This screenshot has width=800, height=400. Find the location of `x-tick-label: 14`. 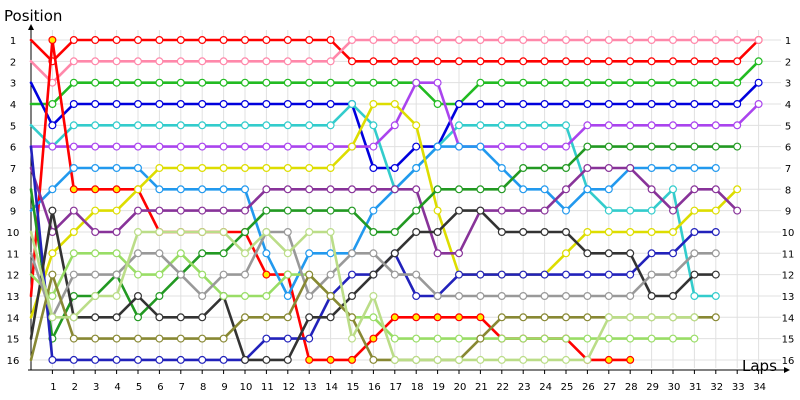

x-tick-label: 14 is located at coordinates (331, 387).